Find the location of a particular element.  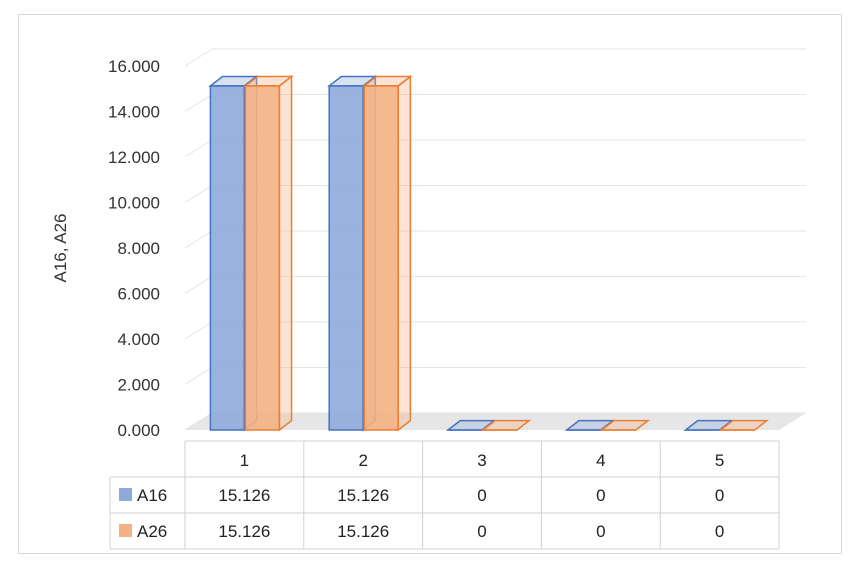

y-tick-label: 2.000 is located at coordinates (138, 385).